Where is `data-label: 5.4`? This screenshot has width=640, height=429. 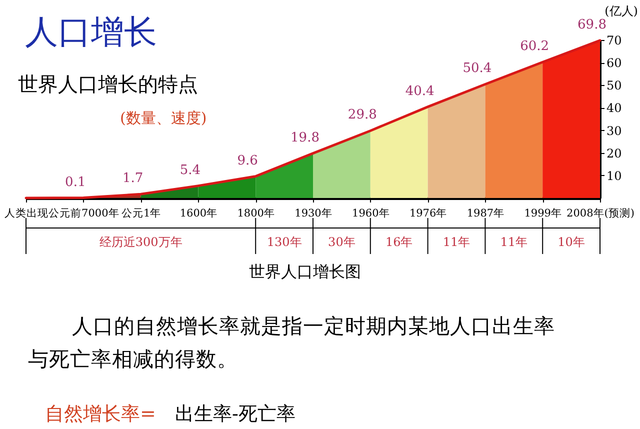 data-label: 5.4 is located at coordinates (190, 170).